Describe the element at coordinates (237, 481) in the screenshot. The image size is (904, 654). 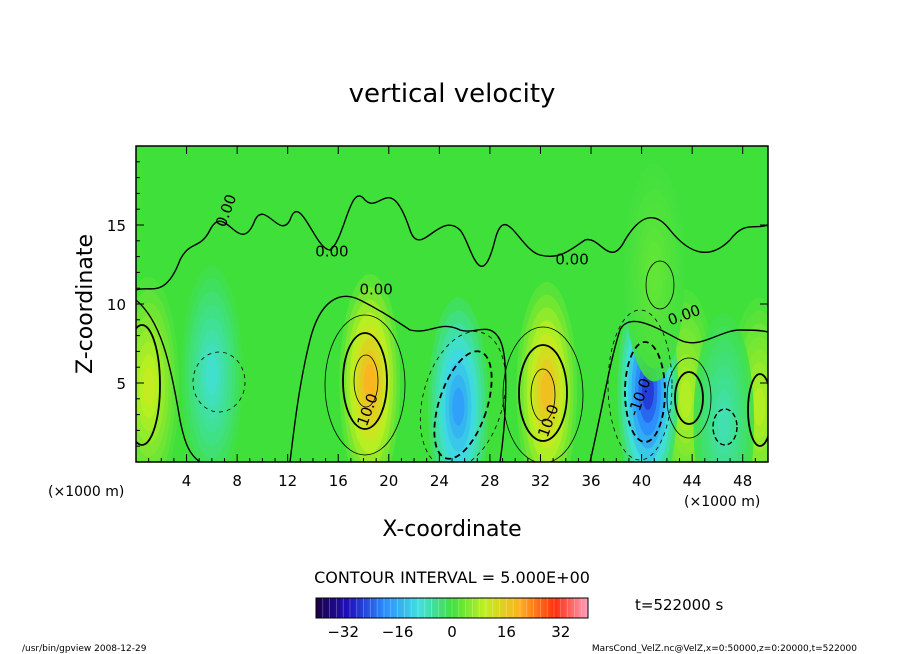
I see `x-tick-label-1: 8` at that location.